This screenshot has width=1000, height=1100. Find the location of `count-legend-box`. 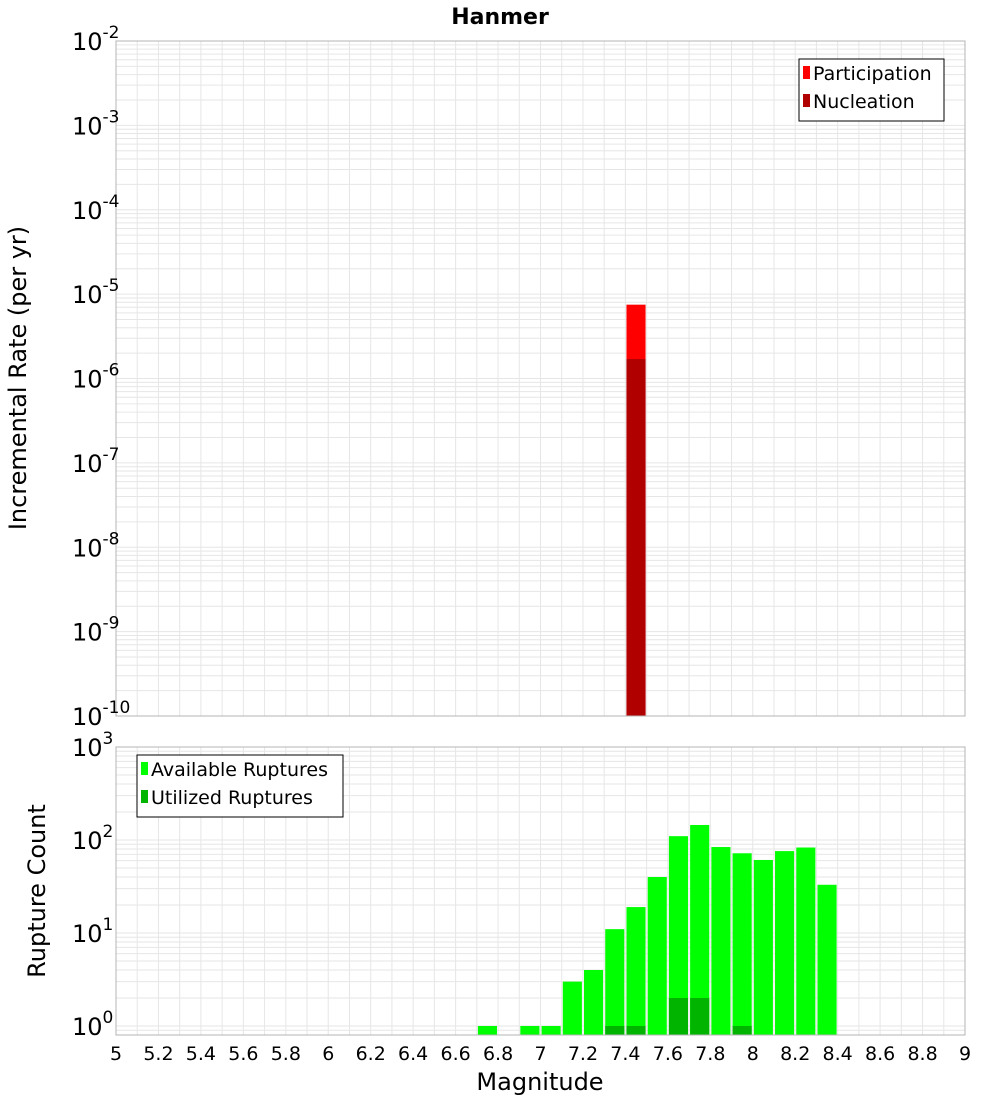

count-legend-box is located at coordinates (240, 786).